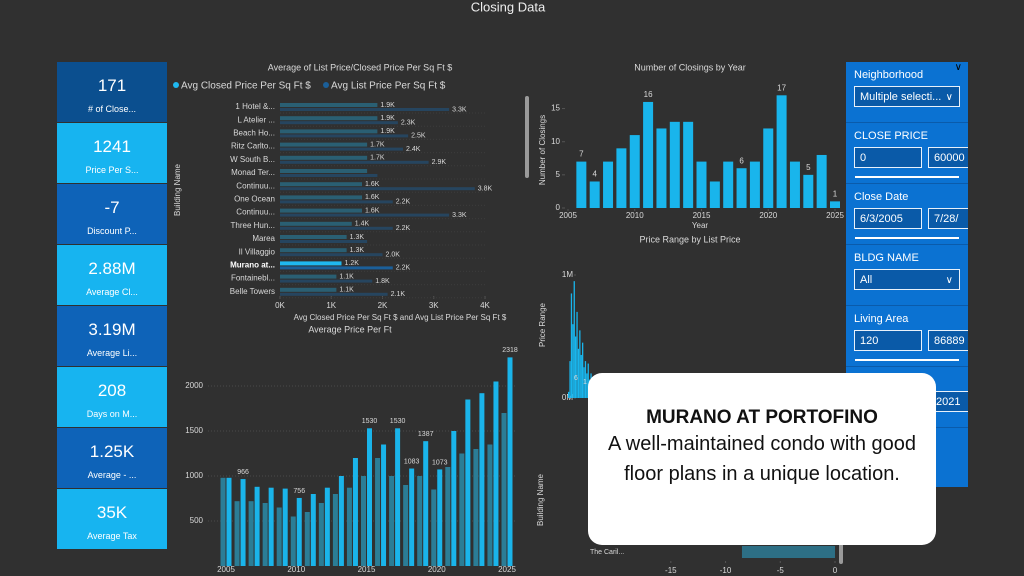 The height and width of the screenshot is (576, 1024). Describe the element at coordinates (907, 96) in the screenshot. I see `dropdown: Multiple selecti... ∨` at that location.